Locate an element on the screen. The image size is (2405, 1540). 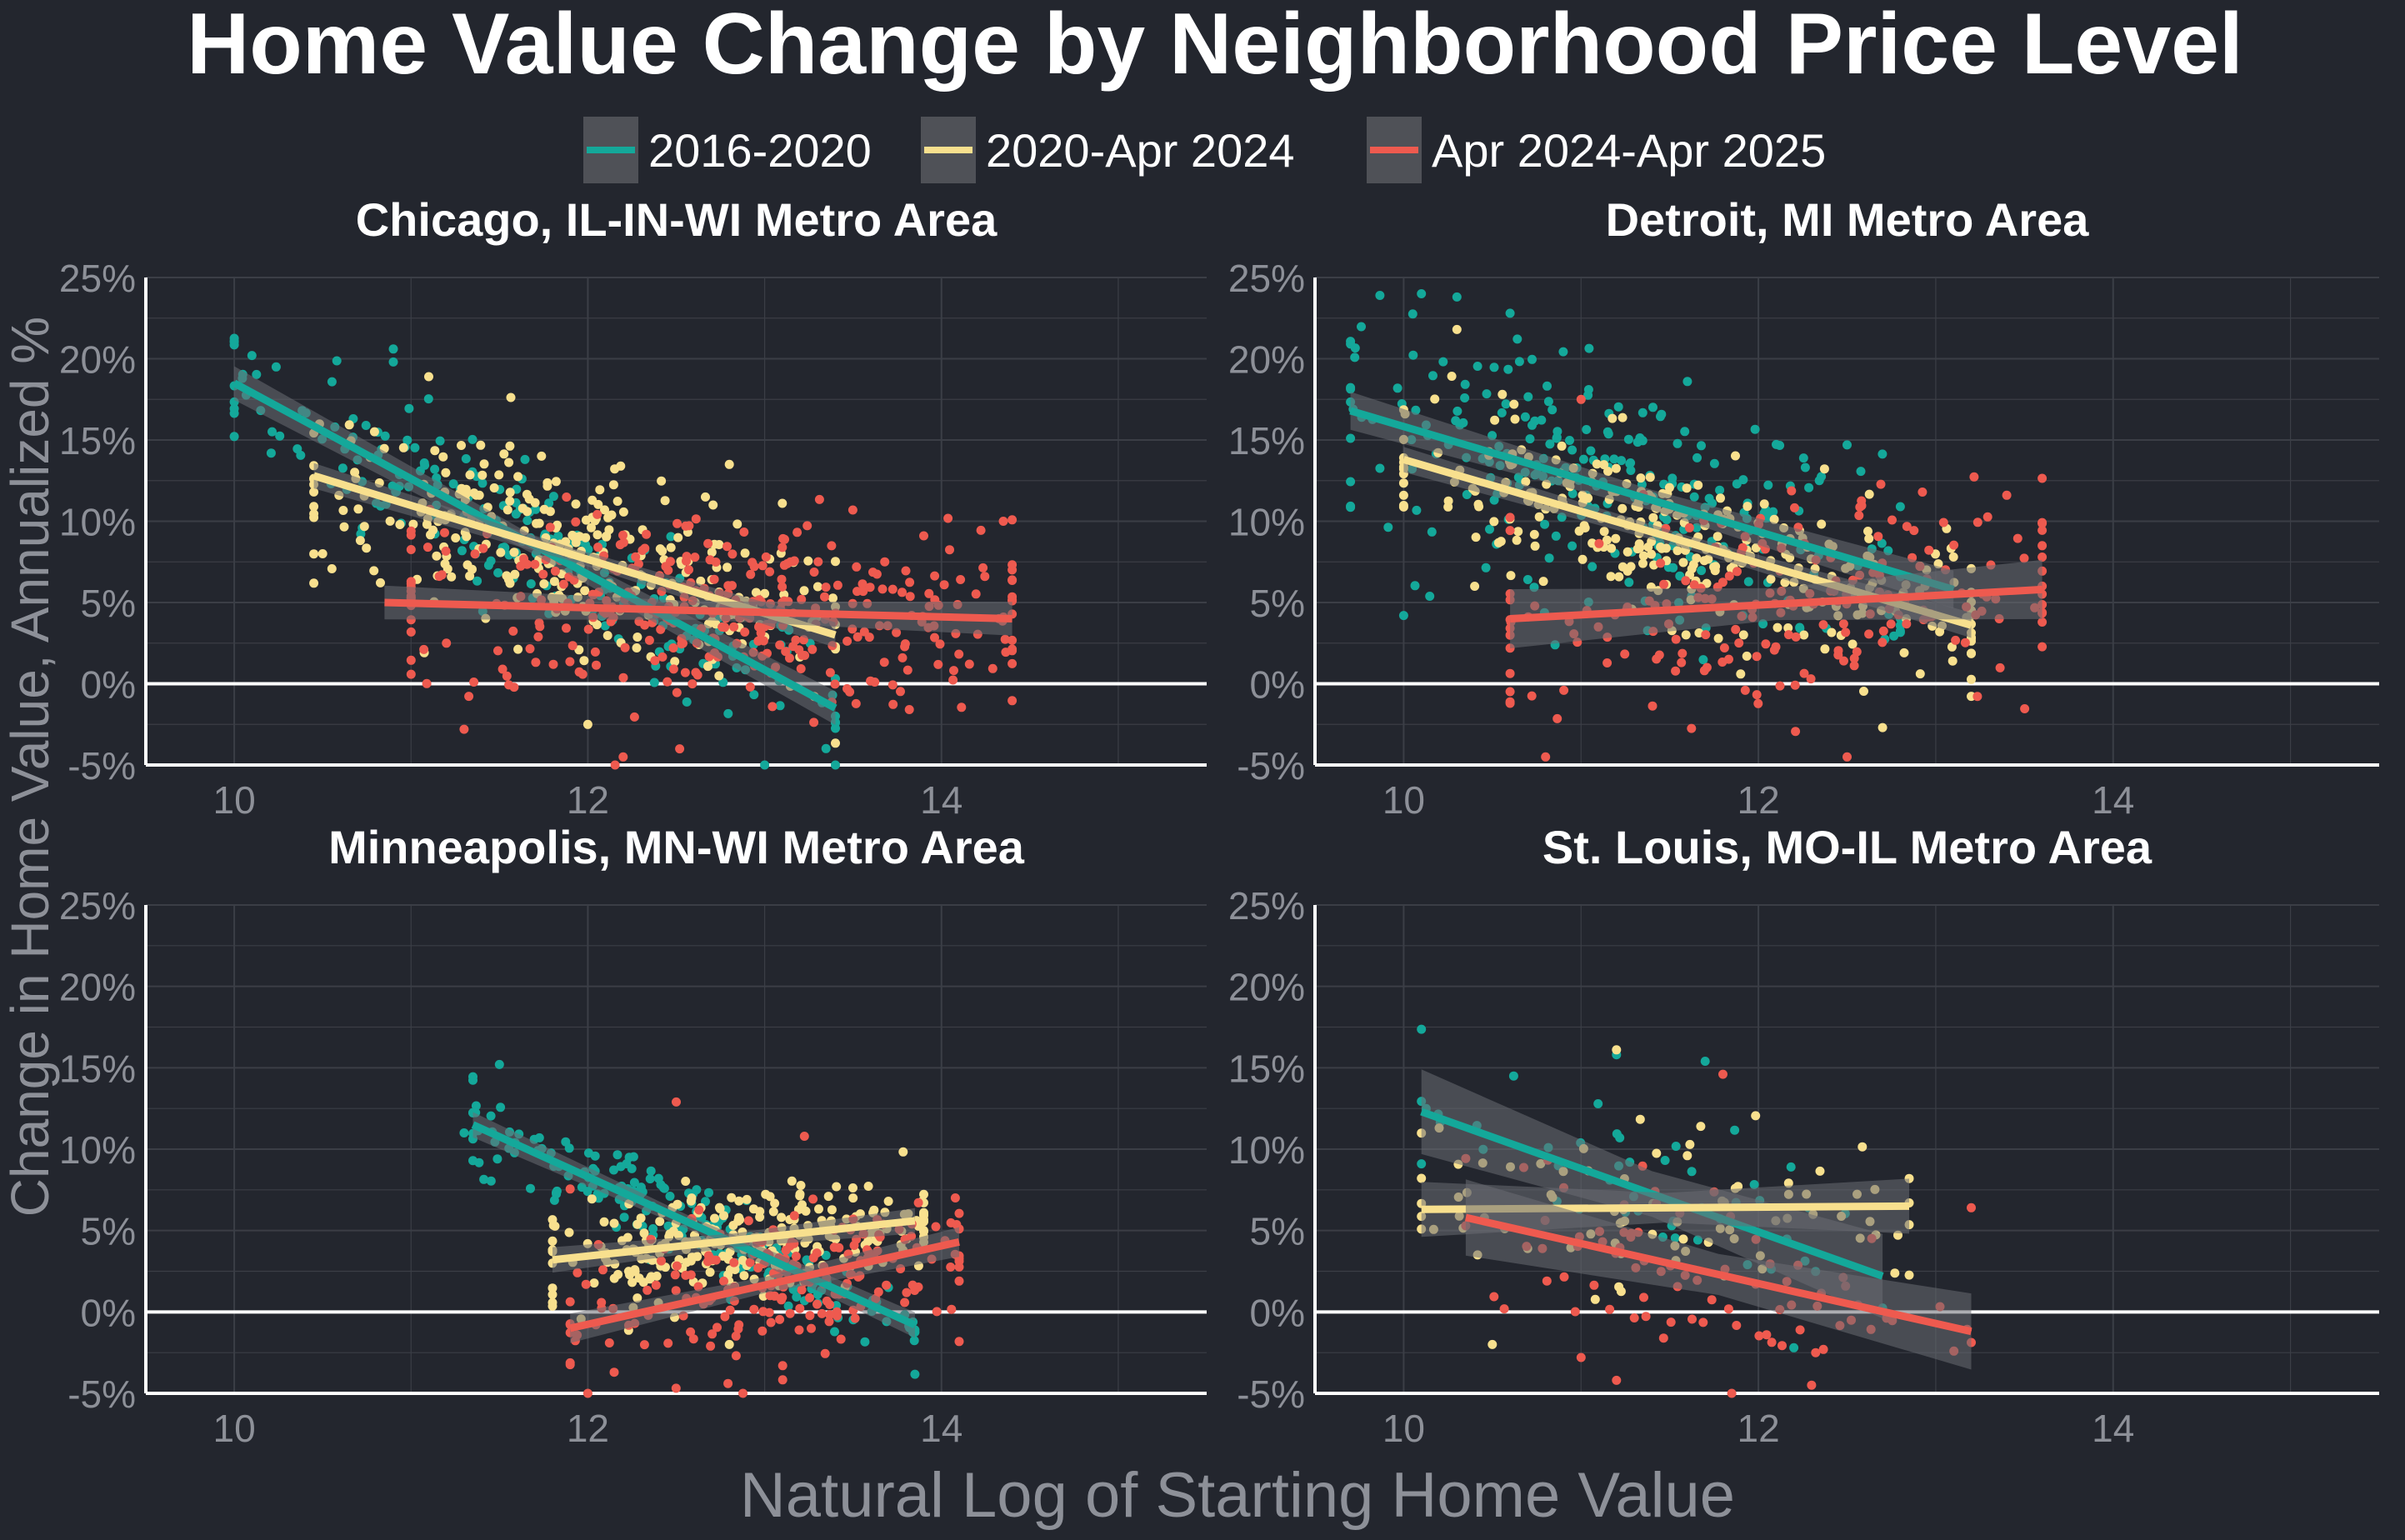
y-tick-label: 5% is located at coordinates (1277, 1231).